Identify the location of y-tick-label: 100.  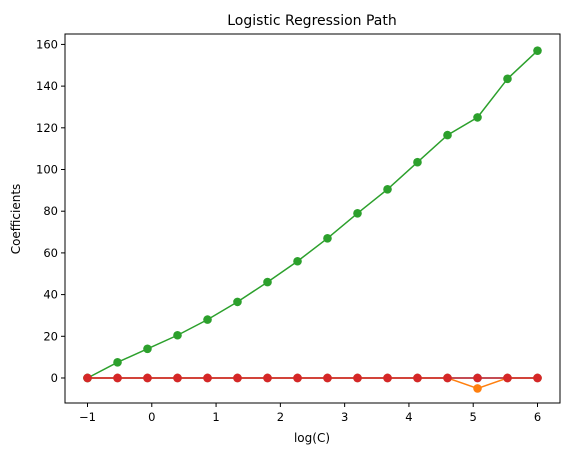
(47, 170).